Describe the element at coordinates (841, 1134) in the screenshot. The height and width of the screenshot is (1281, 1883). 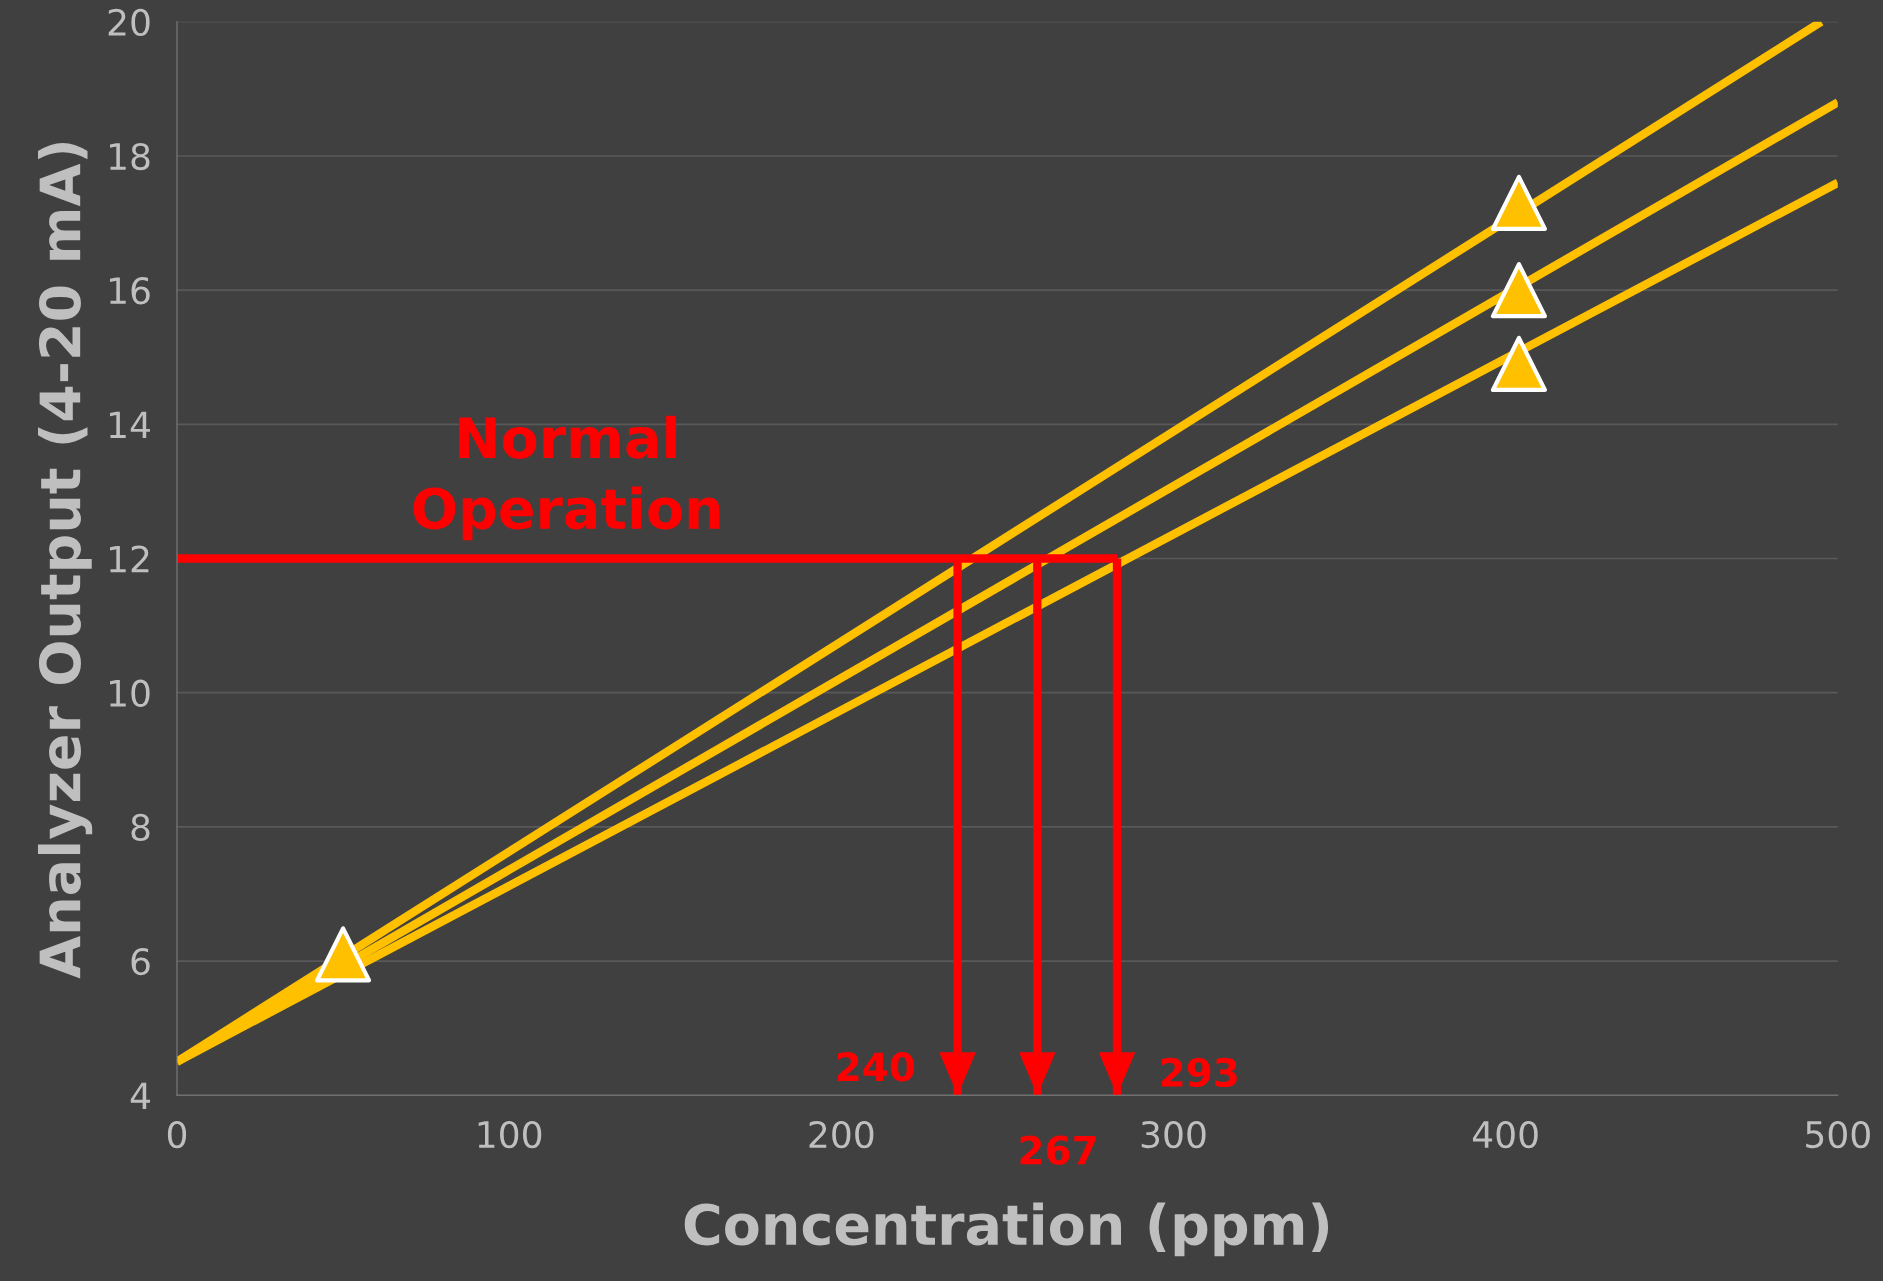
I see `x-tick-label: 200` at that location.